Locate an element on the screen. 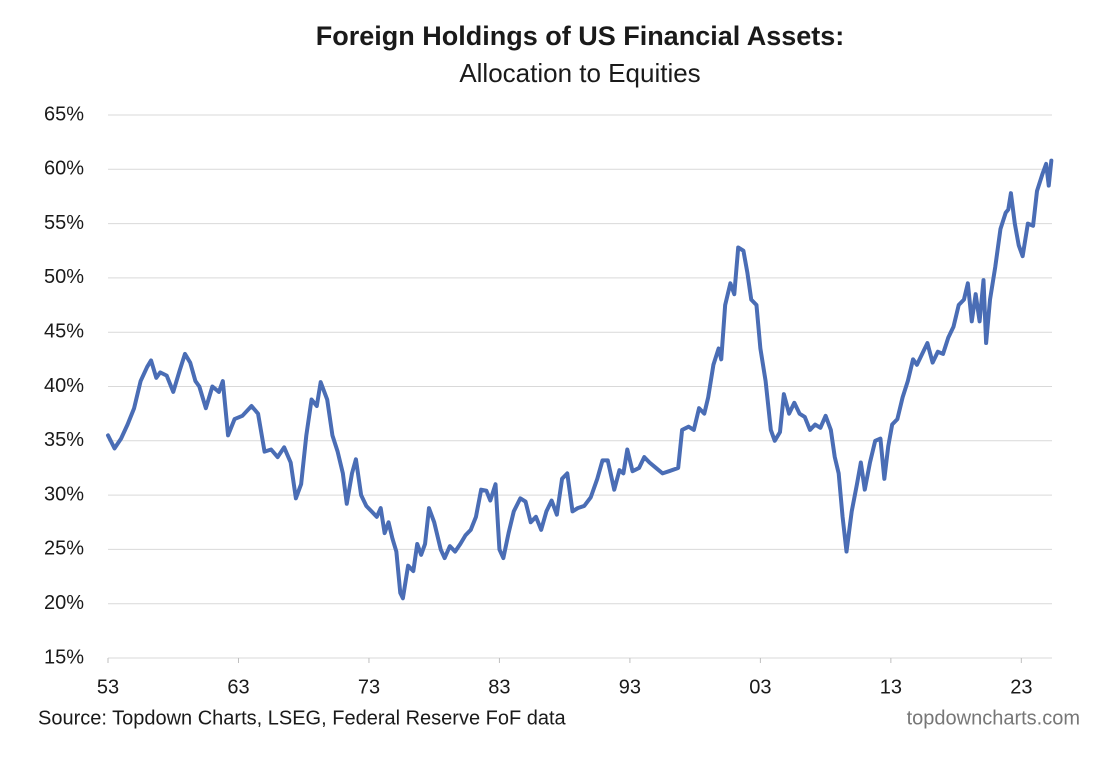 This screenshot has height=760, width=1116. x-tick-label: 03 is located at coordinates (760, 687).